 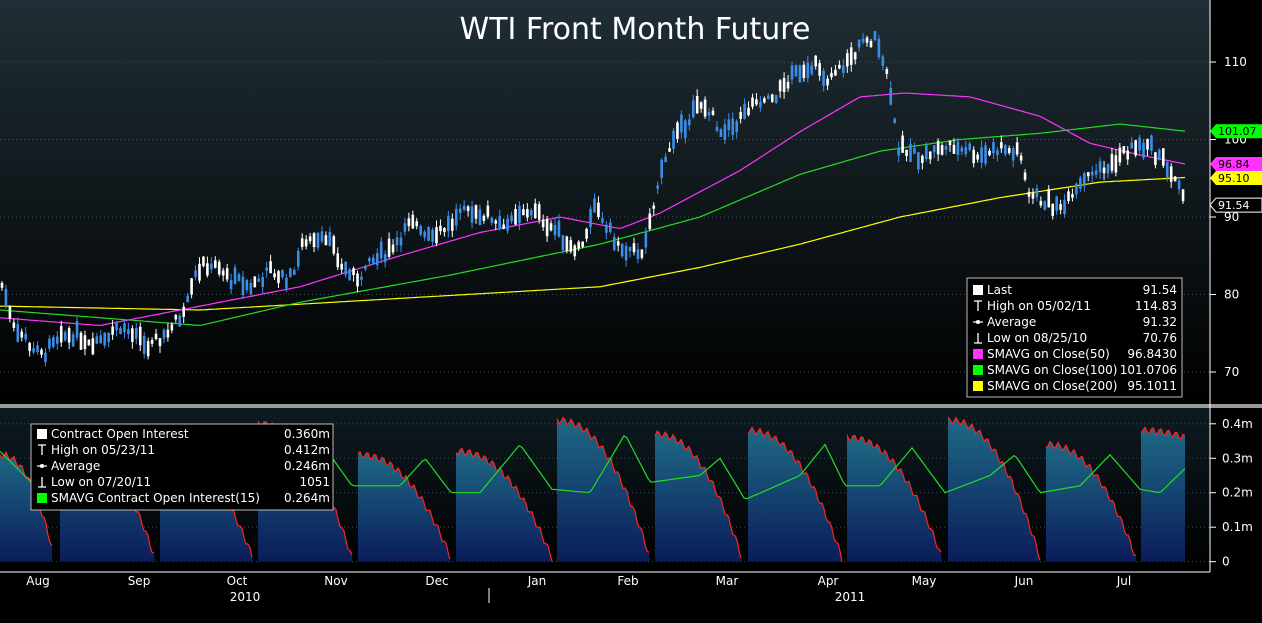 I want to click on oi-tick-label: 0.3m, so click(x=1237, y=458).